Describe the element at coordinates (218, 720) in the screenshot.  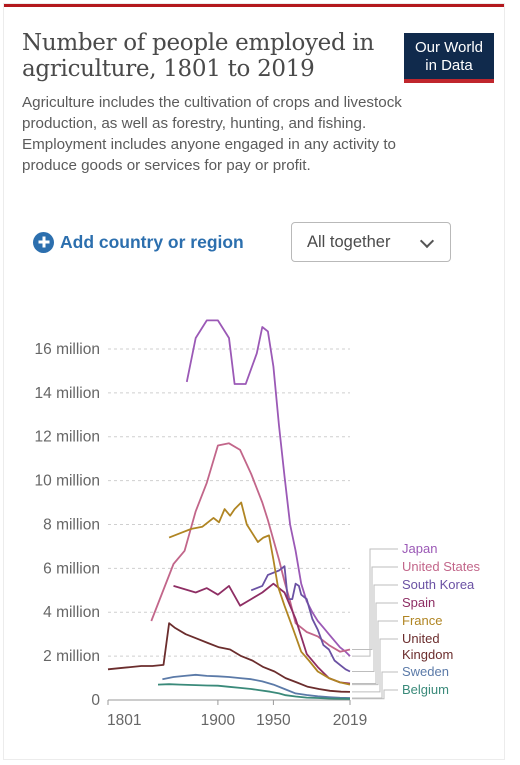
I see `x-tick-label: 1900` at that location.